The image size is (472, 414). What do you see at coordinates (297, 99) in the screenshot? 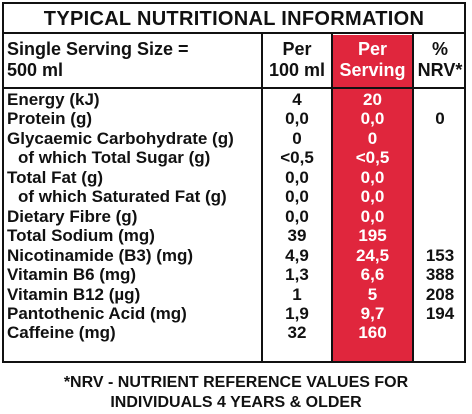
I see `per-100ml-value: 4` at bounding box center [297, 99].